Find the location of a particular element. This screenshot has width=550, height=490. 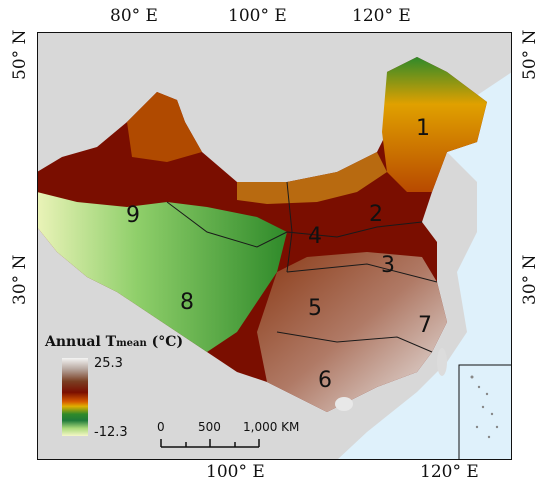

inner-mongolia-band is located at coordinates (312, 178).